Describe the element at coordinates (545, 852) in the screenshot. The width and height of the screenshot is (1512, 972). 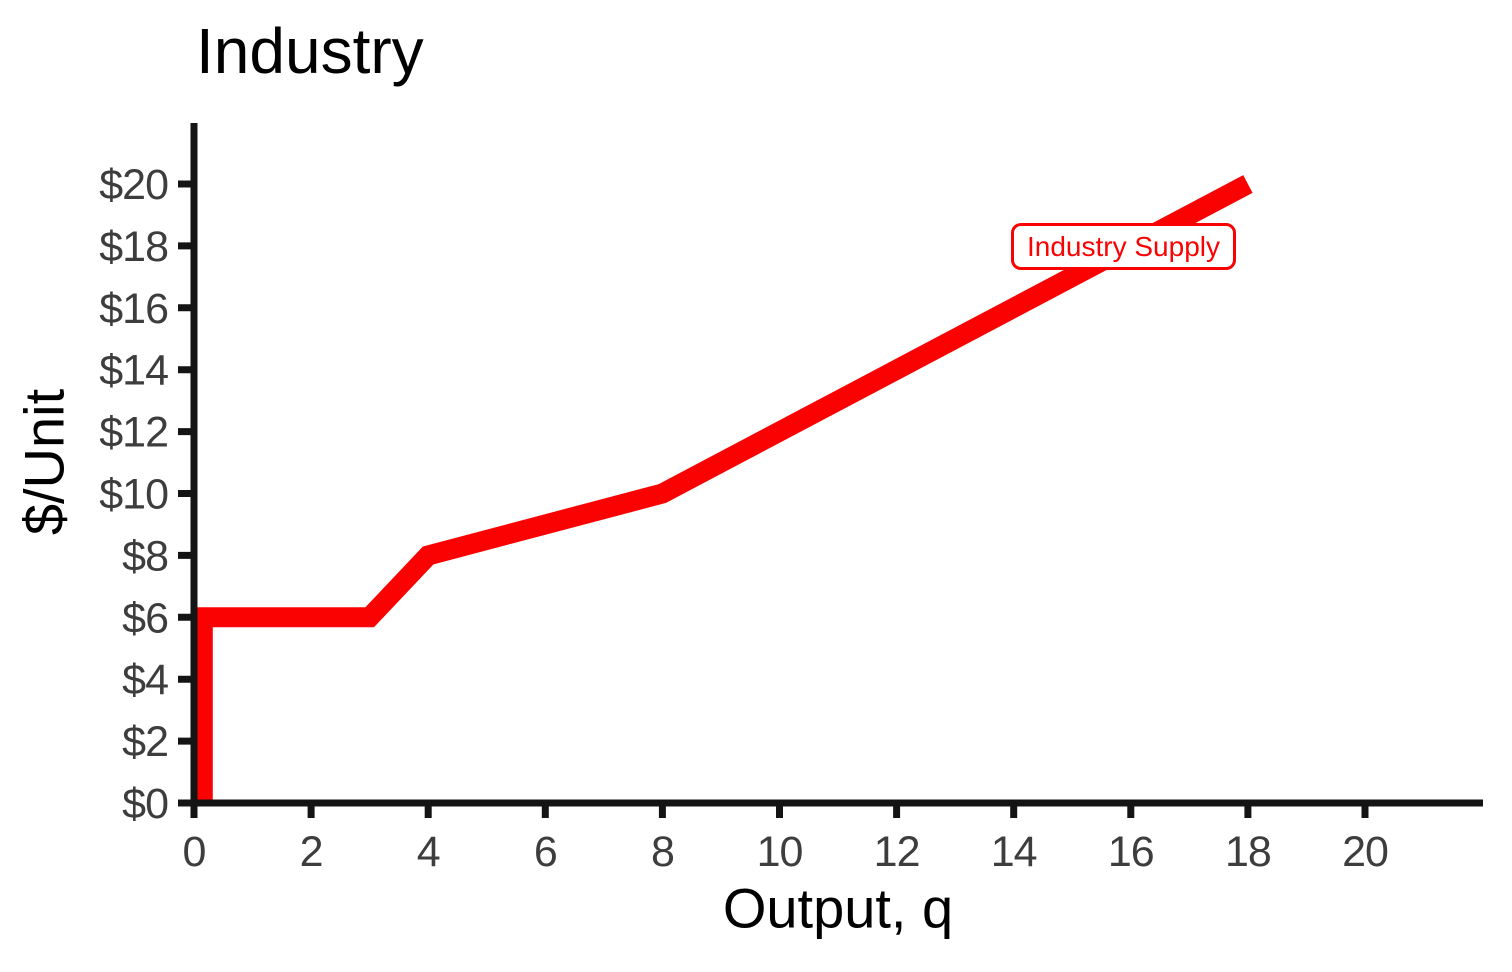
I see `x-tick-label: 6` at that location.